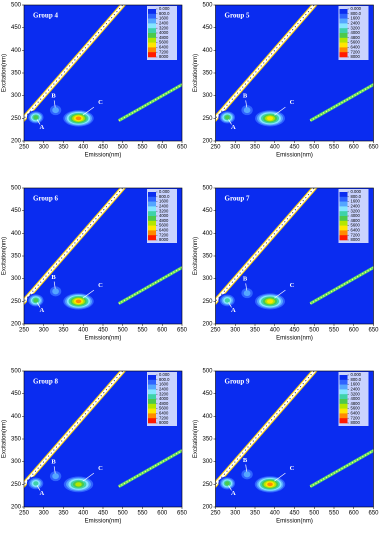  Describe the element at coordinates (266, 429) in the screenshot. I see `scatter-band` at that location.